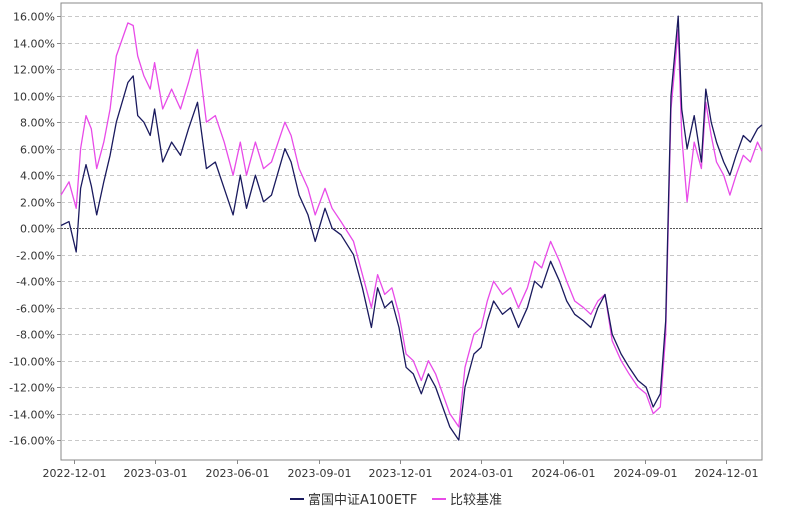 The width and height of the screenshot is (800, 516). I want to click on y-tick-label: -14.00%, so click(32, 415).